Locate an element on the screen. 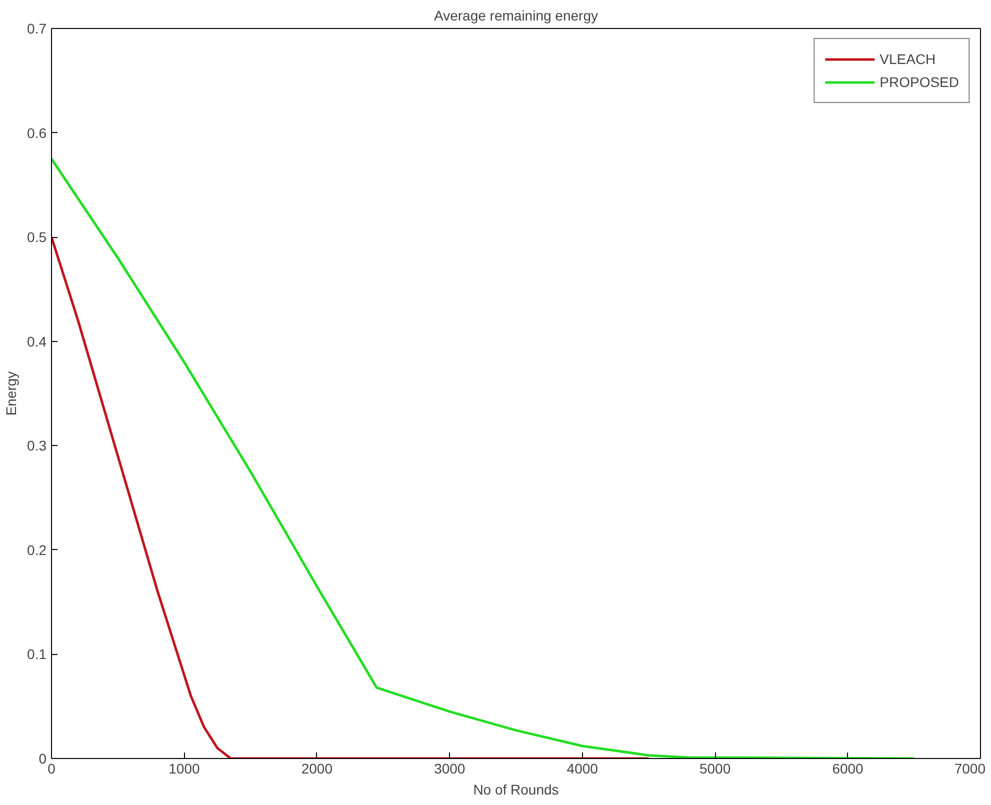 The height and width of the screenshot is (805, 991). y-tick-label: 0.1 is located at coordinates (37, 654).